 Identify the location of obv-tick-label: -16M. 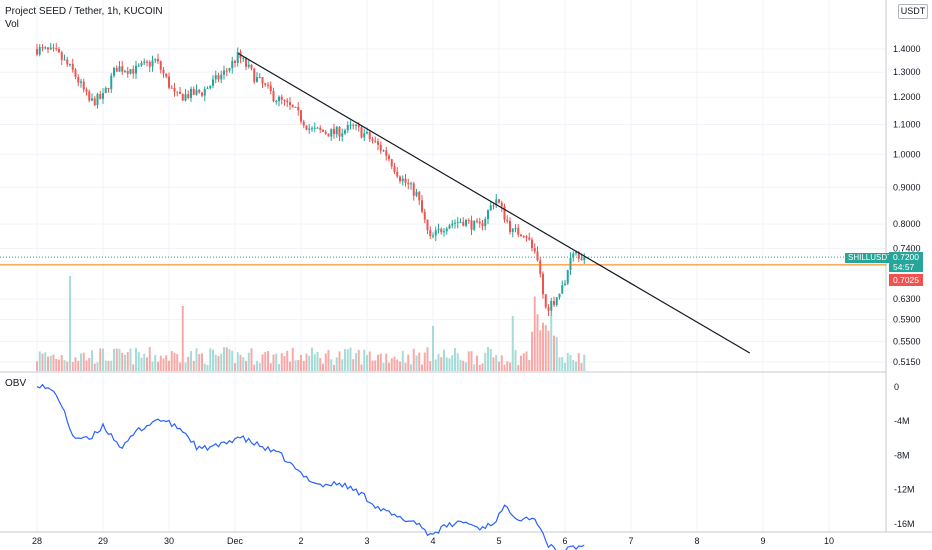
(904, 524).